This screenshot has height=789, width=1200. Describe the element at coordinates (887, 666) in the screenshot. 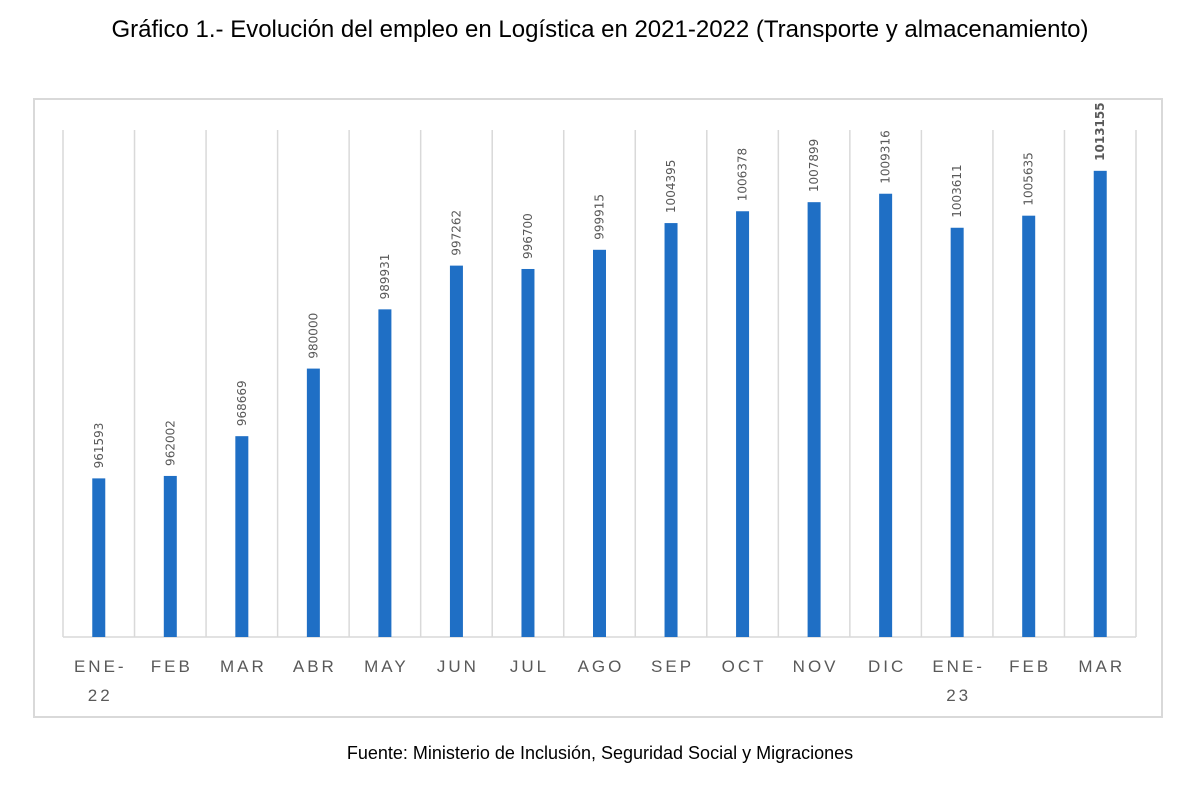

I see `x-tick-label: DIC` at that location.